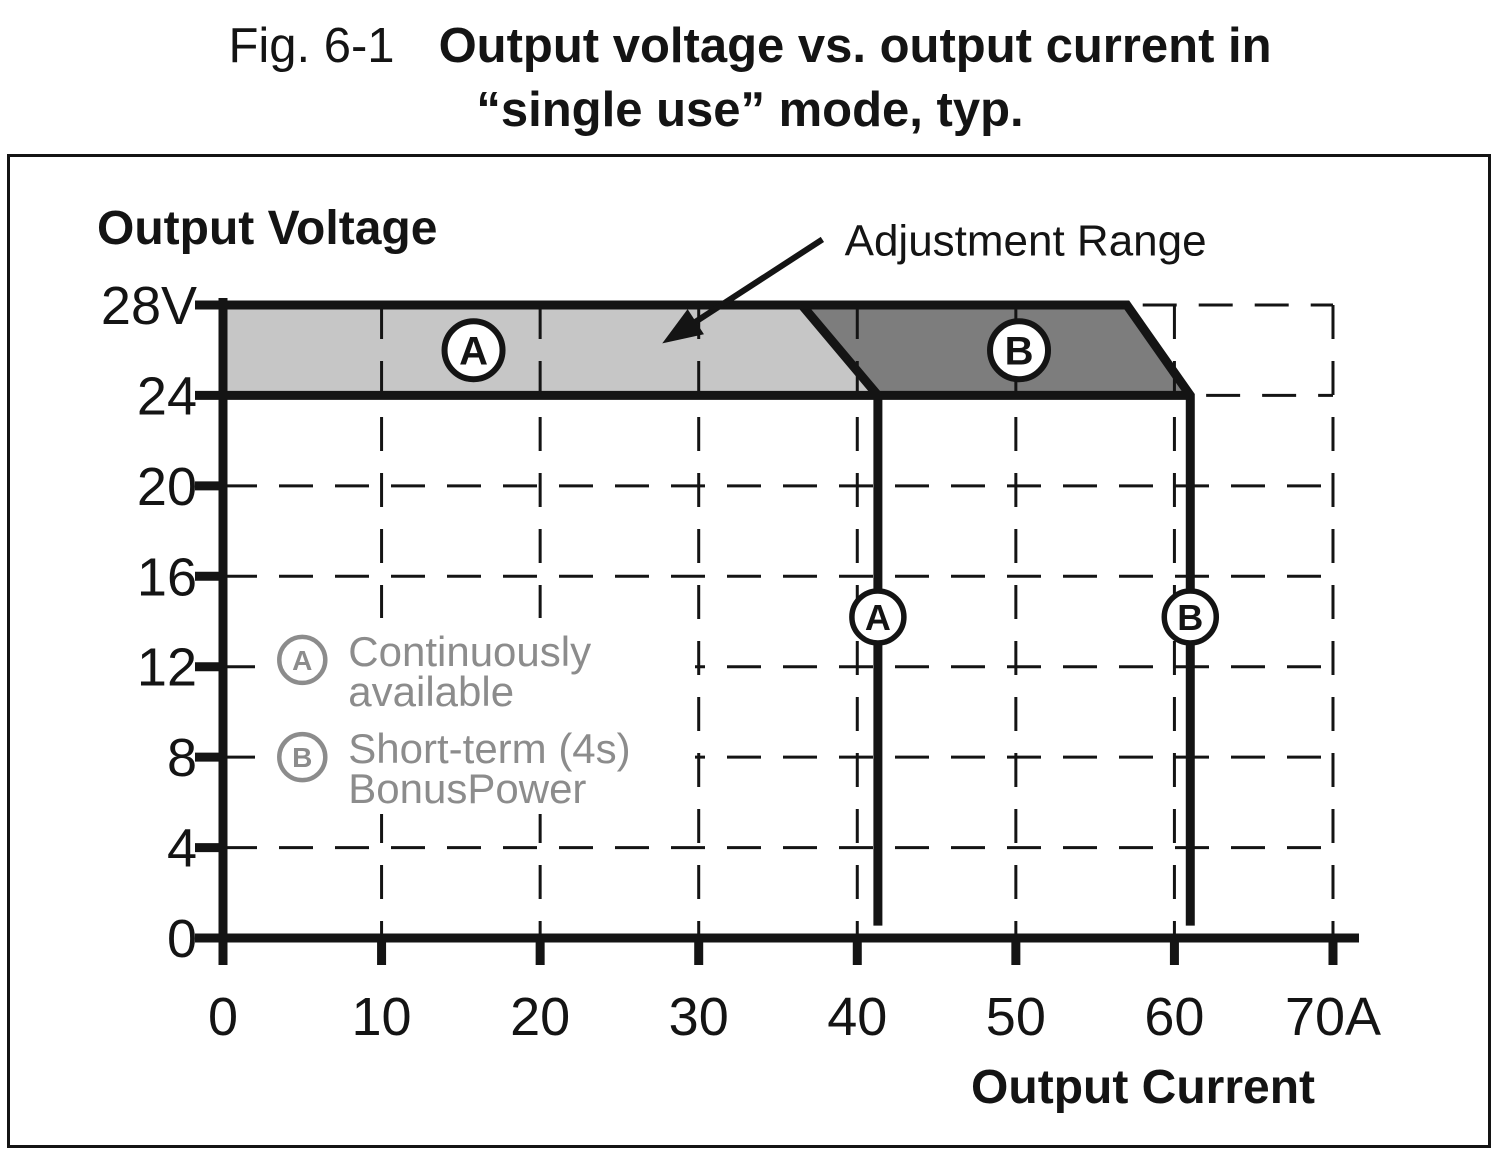 Image resolution: width=1500 pixels, height=1158 pixels. I want to click on annotation-arrow-line, so click(753, 284).